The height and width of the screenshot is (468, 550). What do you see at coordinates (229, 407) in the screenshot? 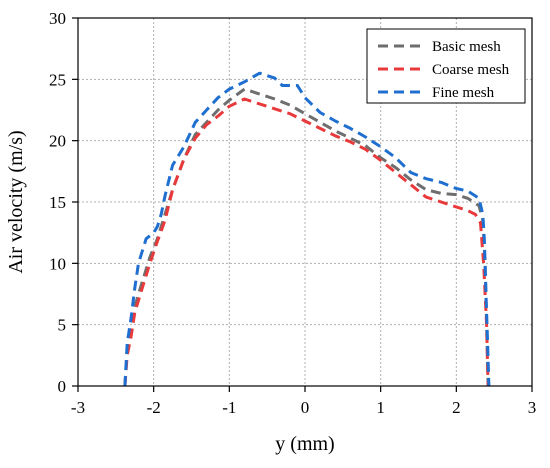
I see `x-tick-label: -1` at bounding box center [229, 407].